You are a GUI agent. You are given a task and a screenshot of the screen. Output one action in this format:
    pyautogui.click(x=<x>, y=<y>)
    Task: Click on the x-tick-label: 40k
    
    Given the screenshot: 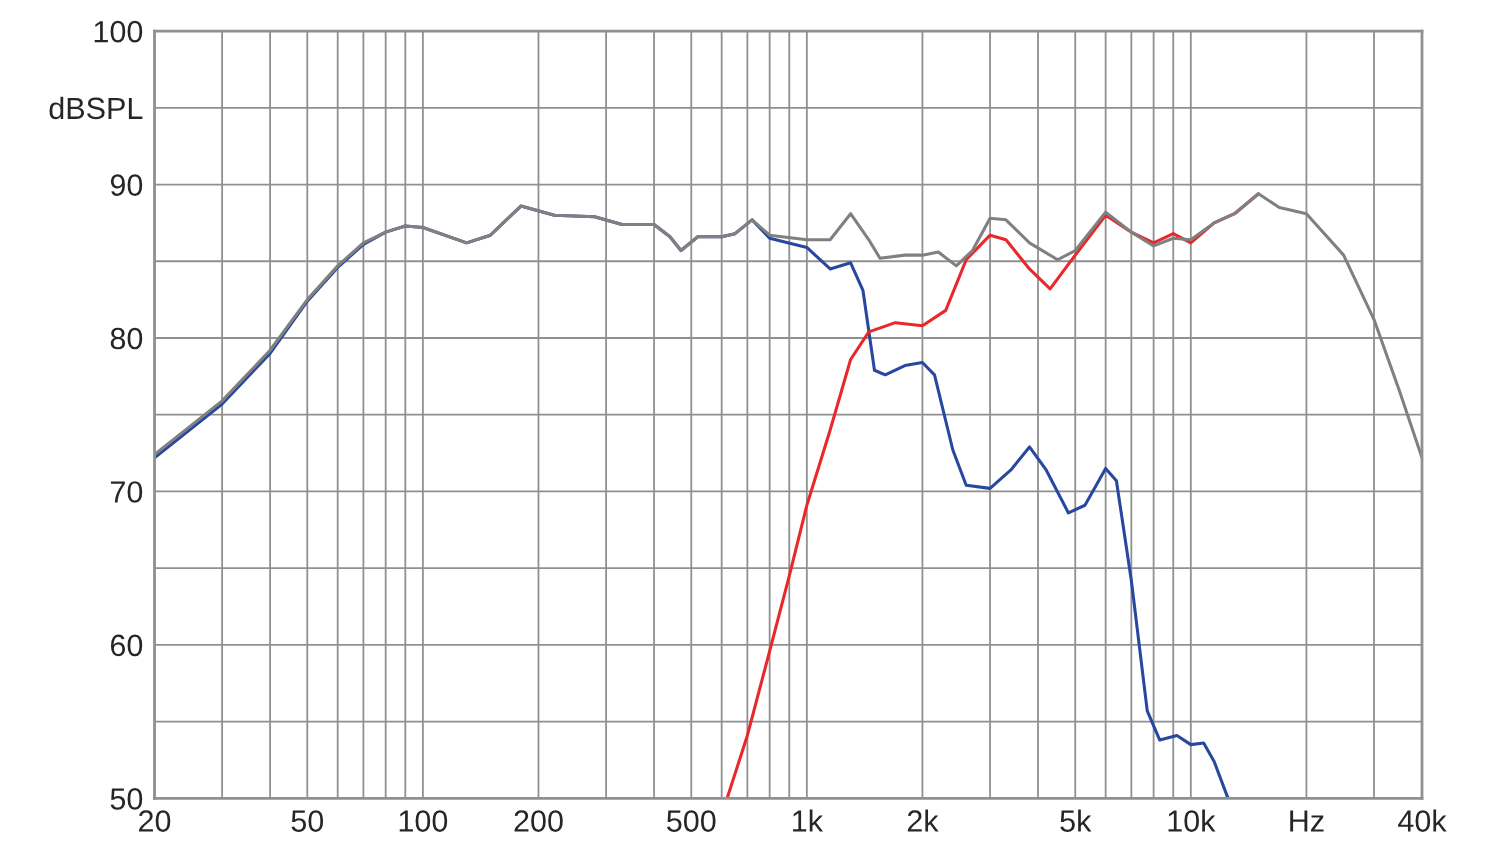 What is the action you would take?
    pyautogui.click(x=1422, y=820)
    